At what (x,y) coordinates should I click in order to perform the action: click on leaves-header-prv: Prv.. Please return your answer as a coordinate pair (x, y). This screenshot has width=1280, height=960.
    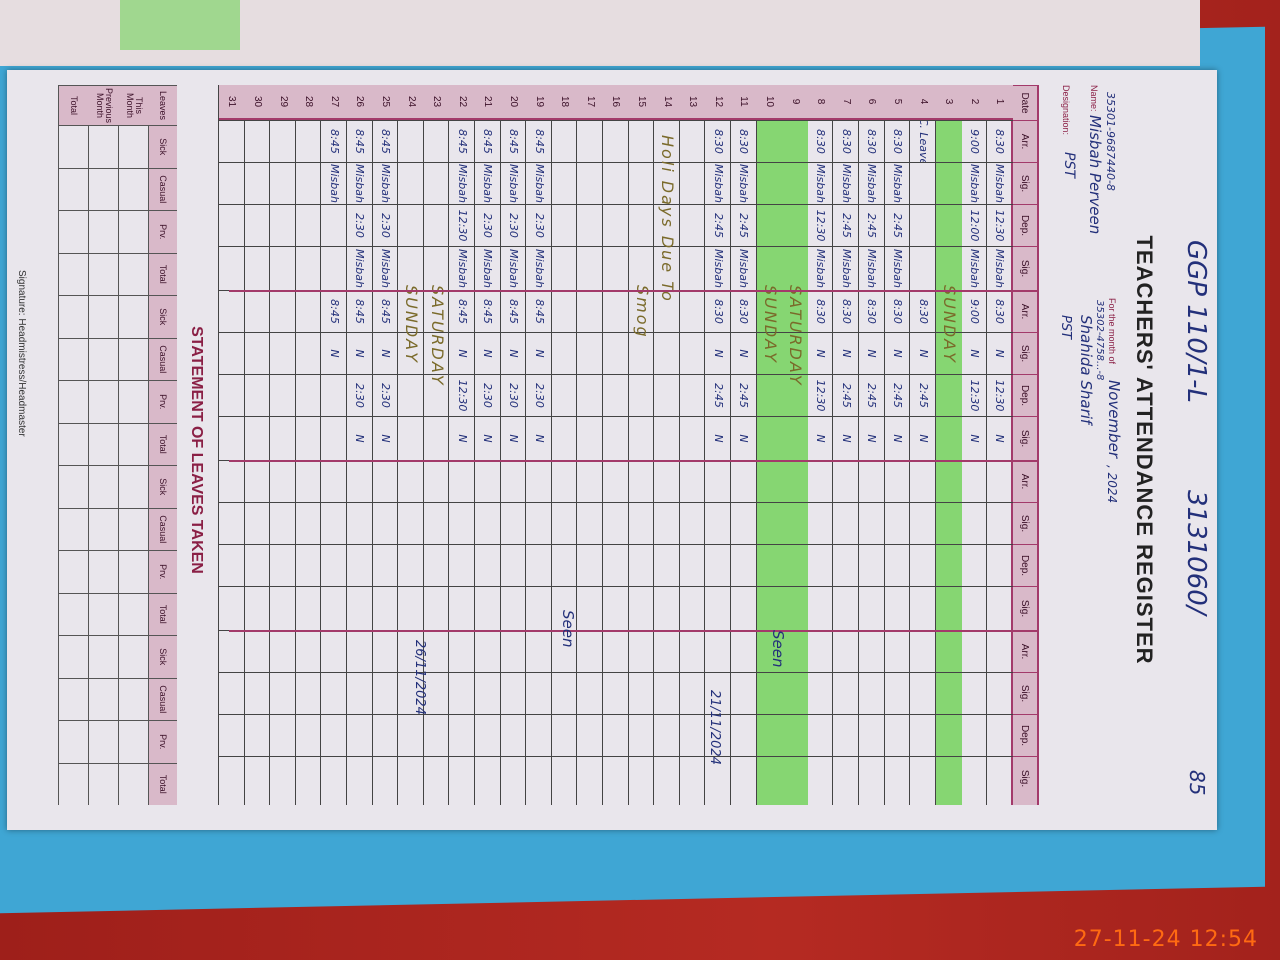
    Looking at the image, I should click on (163, 231).